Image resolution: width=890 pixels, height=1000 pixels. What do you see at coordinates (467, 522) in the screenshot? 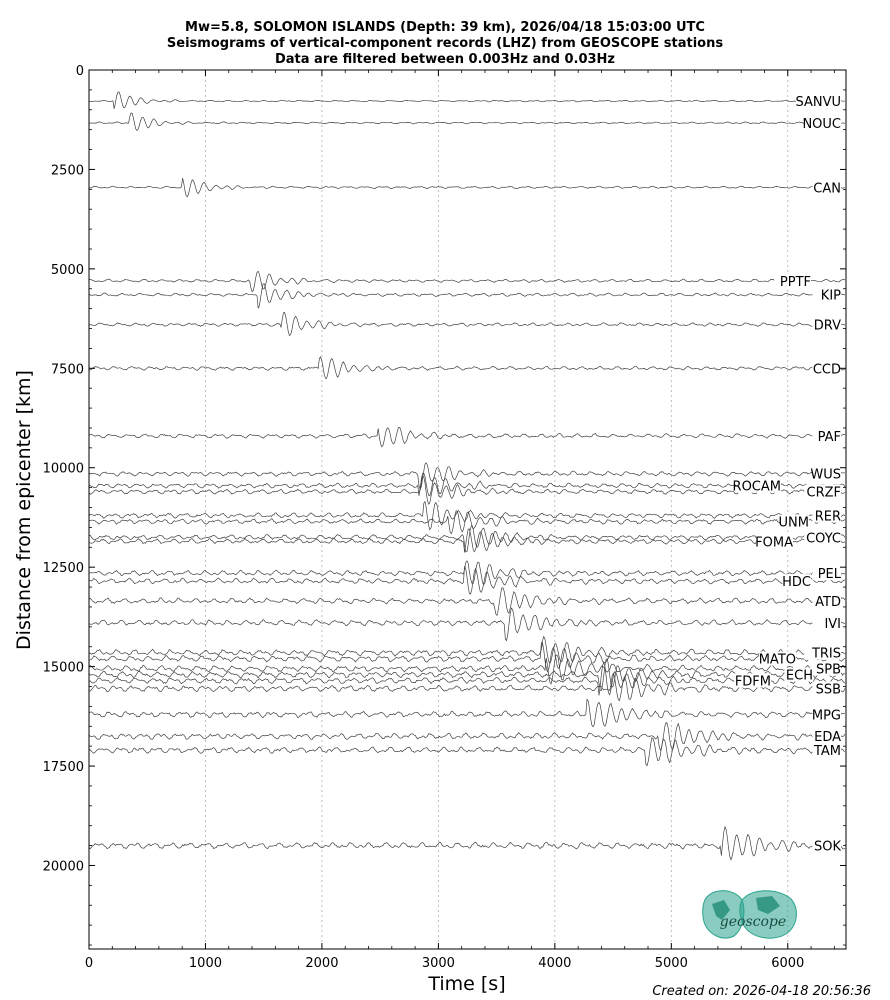
I see `trace-unm` at bounding box center [467, 522].